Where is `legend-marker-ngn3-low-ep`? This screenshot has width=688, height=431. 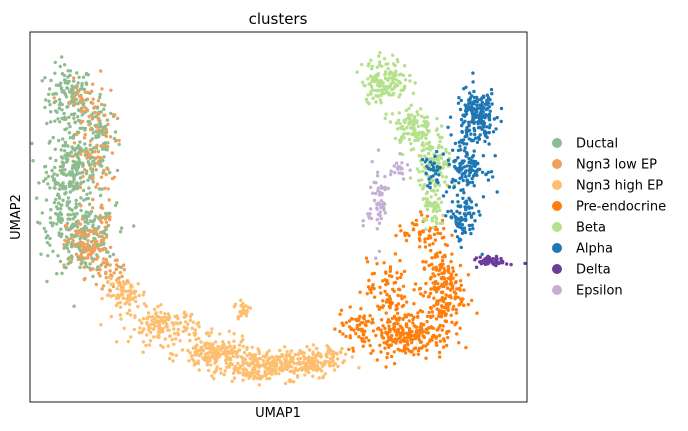
legend-marker-ngn3-low-ep is located at coordinates (557, 164).